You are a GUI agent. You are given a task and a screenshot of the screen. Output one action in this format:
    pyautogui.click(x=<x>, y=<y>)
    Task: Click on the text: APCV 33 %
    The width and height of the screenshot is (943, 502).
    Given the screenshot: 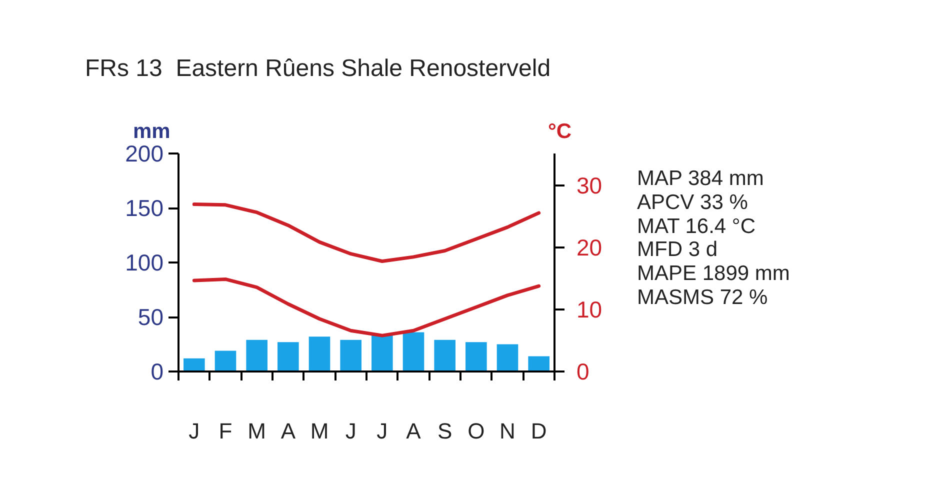 What is the action you would take?
    pyautogui.click(x=693, y=202)
    